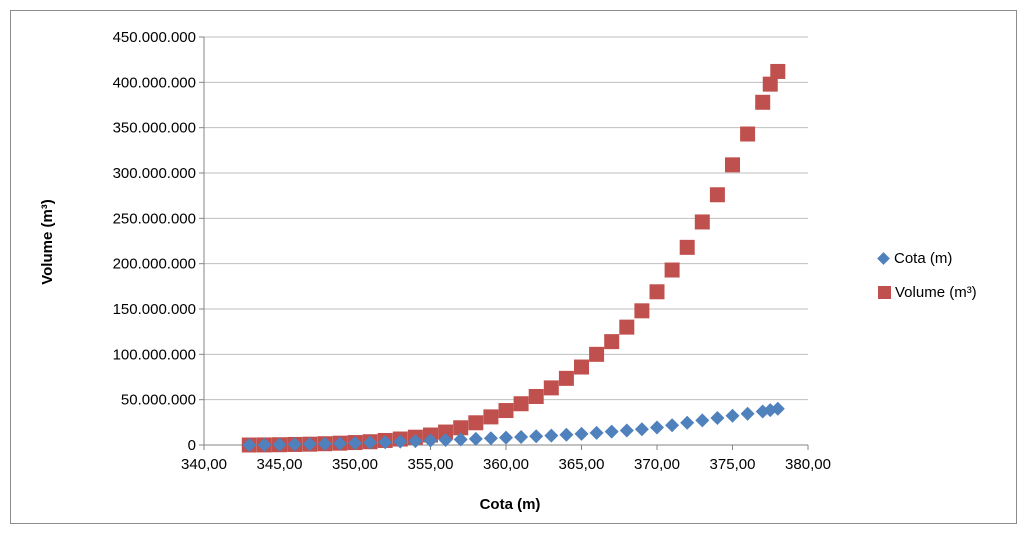  I want to click on y-tick-label: 450.000.000, so click(154, 37).